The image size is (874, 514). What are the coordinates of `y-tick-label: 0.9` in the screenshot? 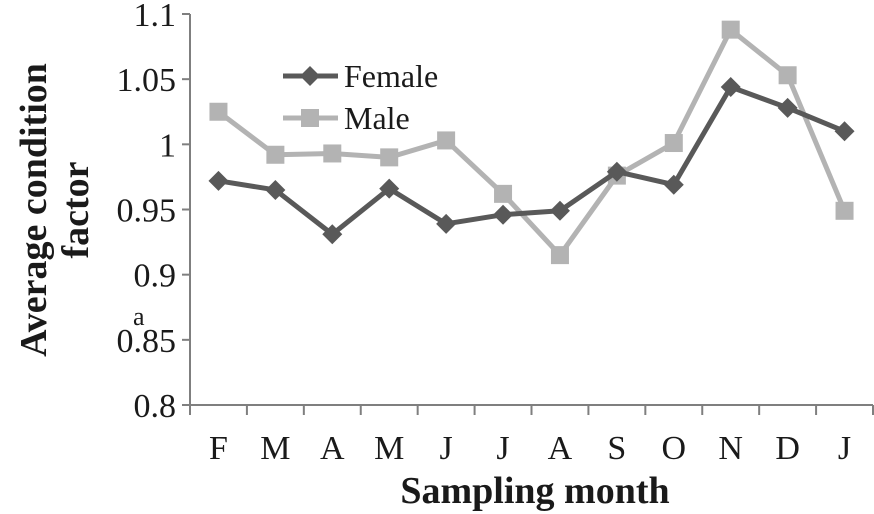 It's located at (155, 276).